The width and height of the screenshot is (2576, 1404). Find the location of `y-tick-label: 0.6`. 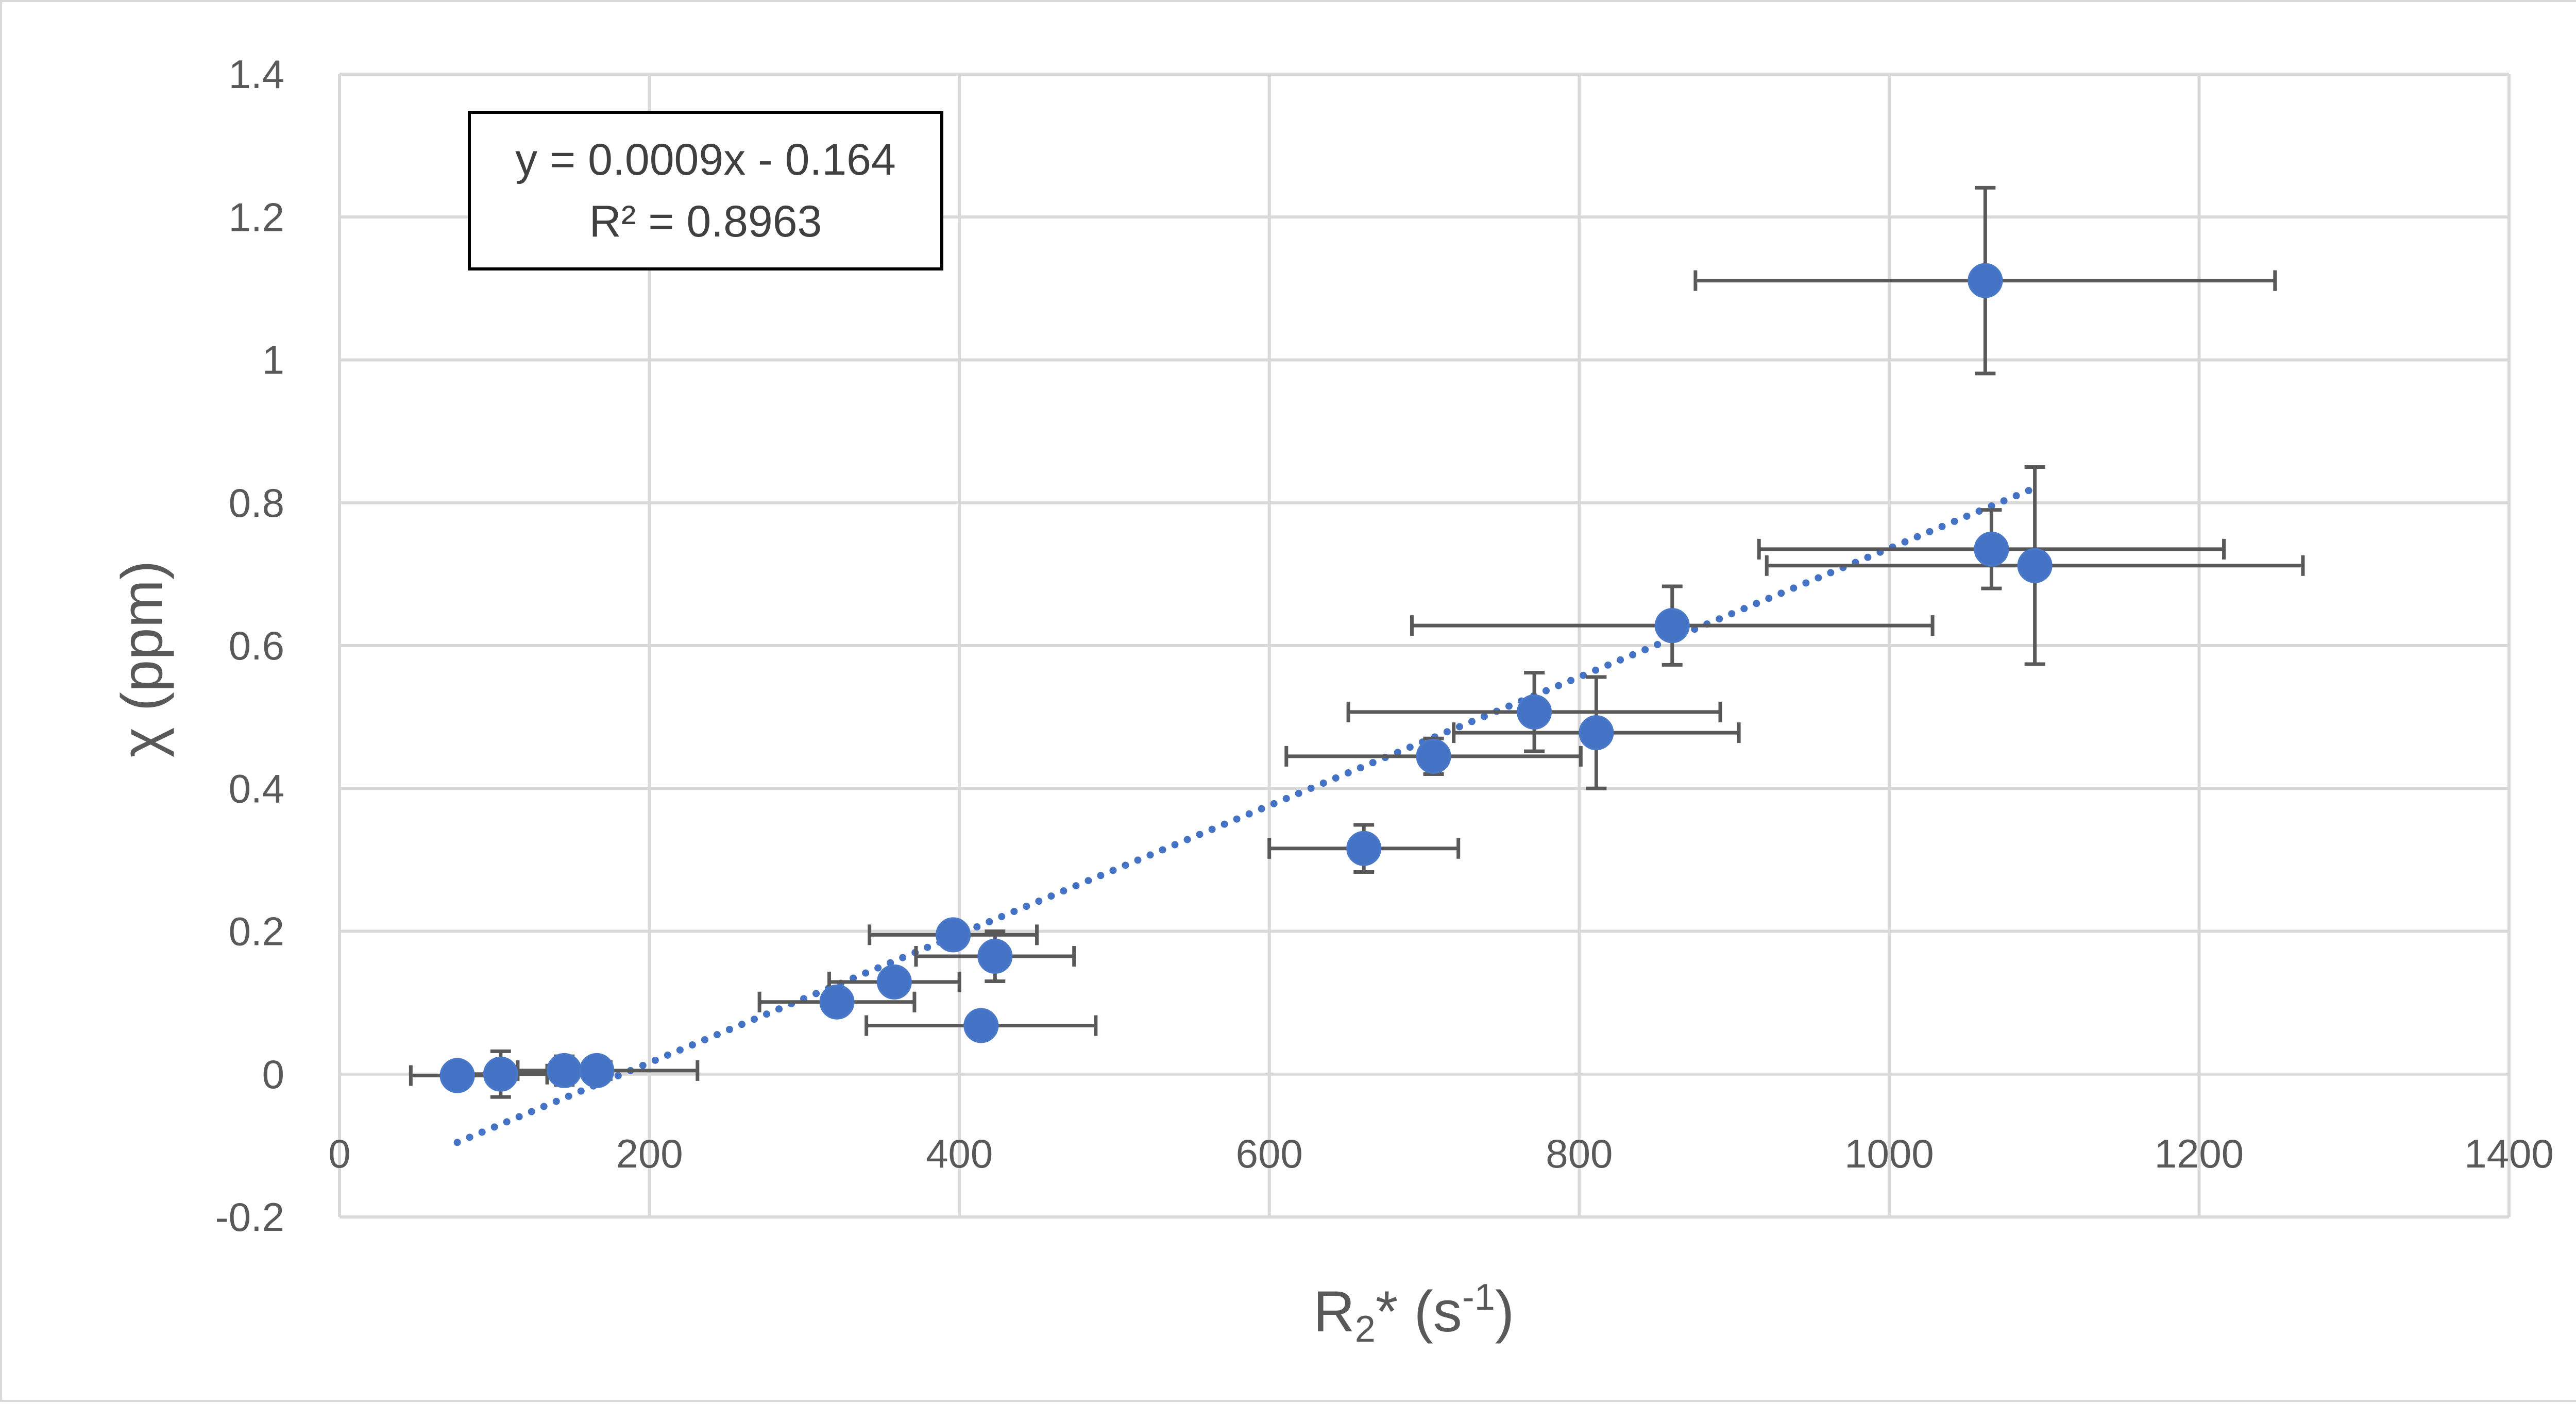

y-tick-label: 0.6 is located at coordinates (256, 645).